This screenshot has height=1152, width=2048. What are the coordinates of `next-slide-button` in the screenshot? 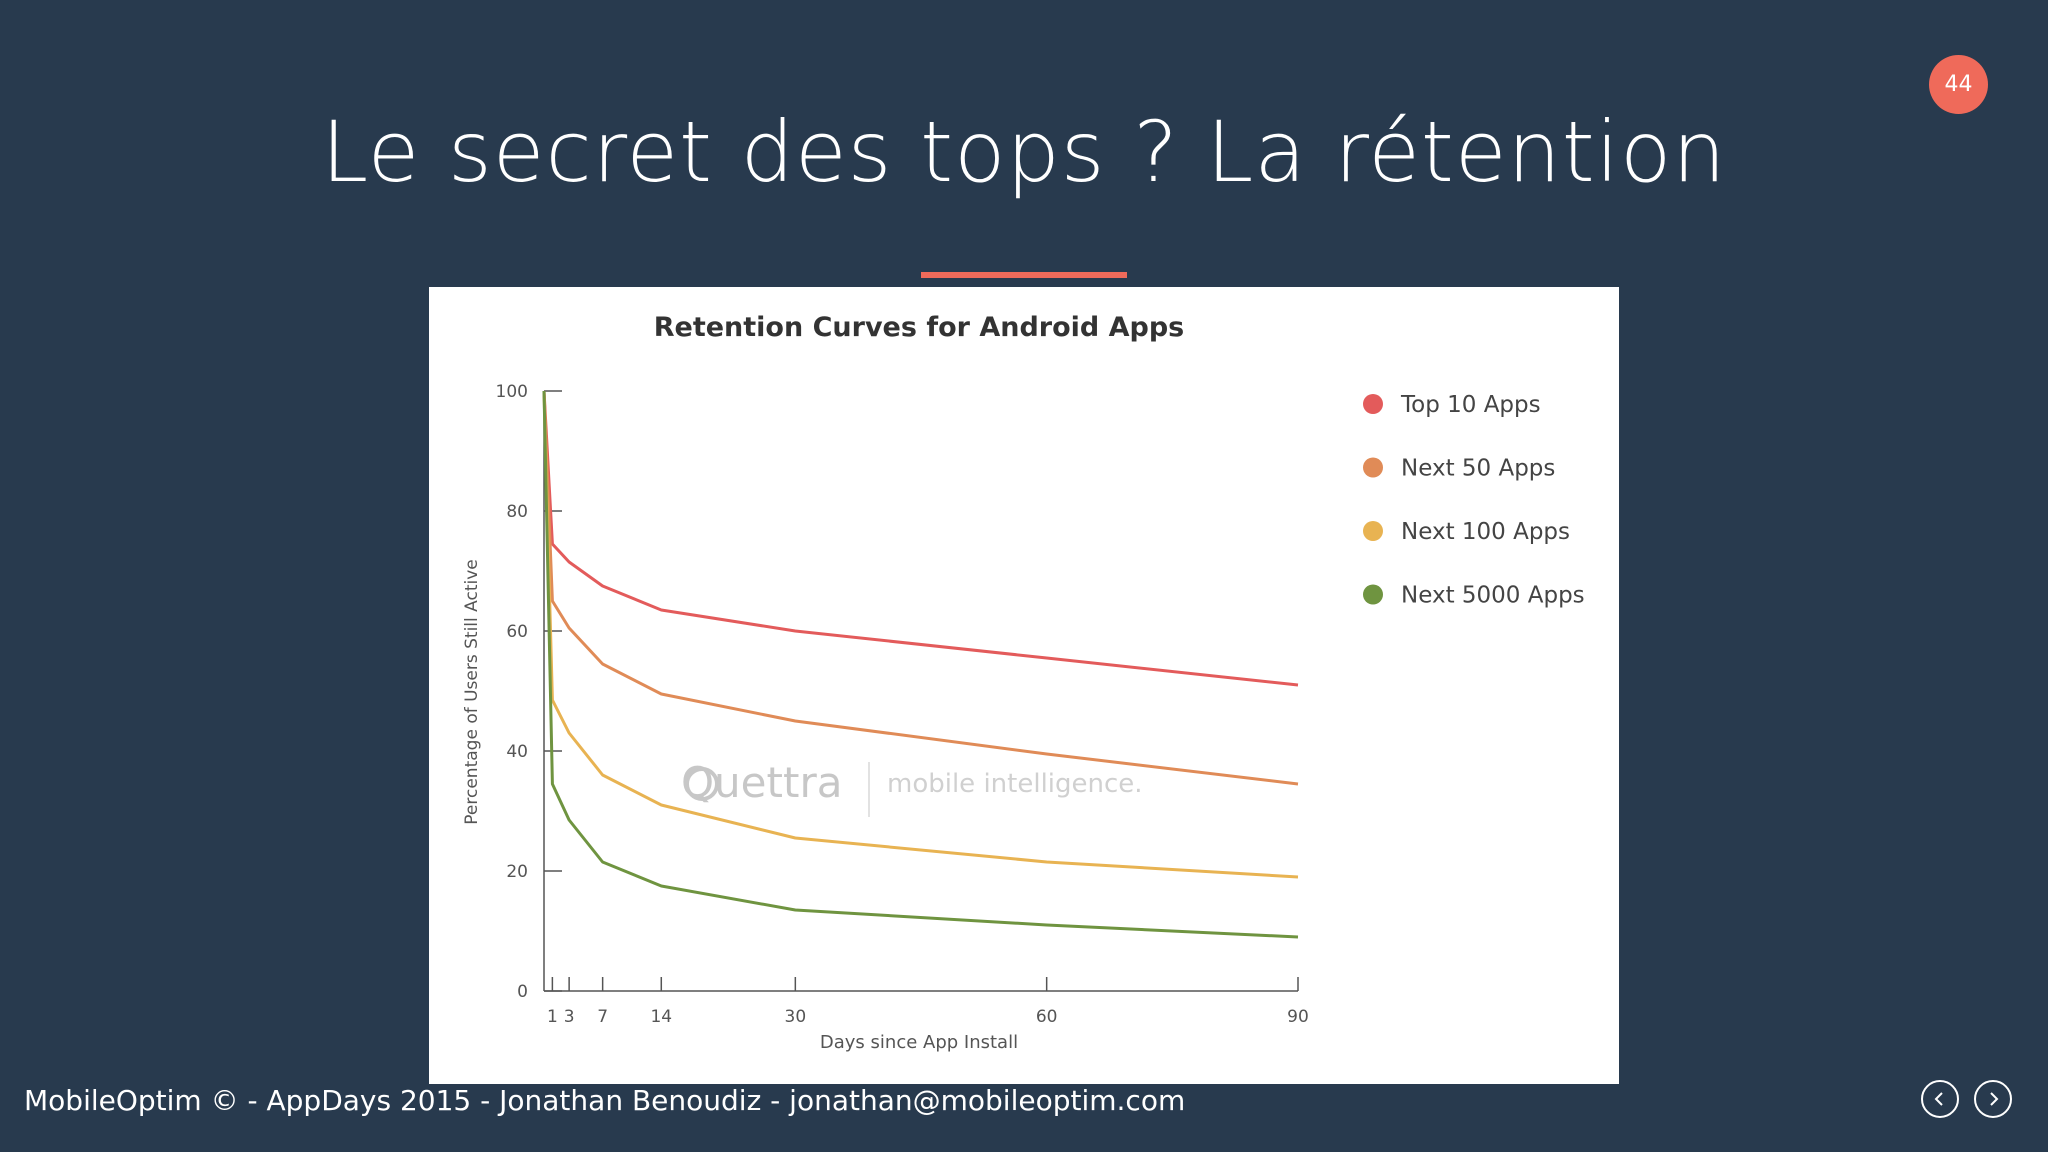 It's located at (1993, 1099).